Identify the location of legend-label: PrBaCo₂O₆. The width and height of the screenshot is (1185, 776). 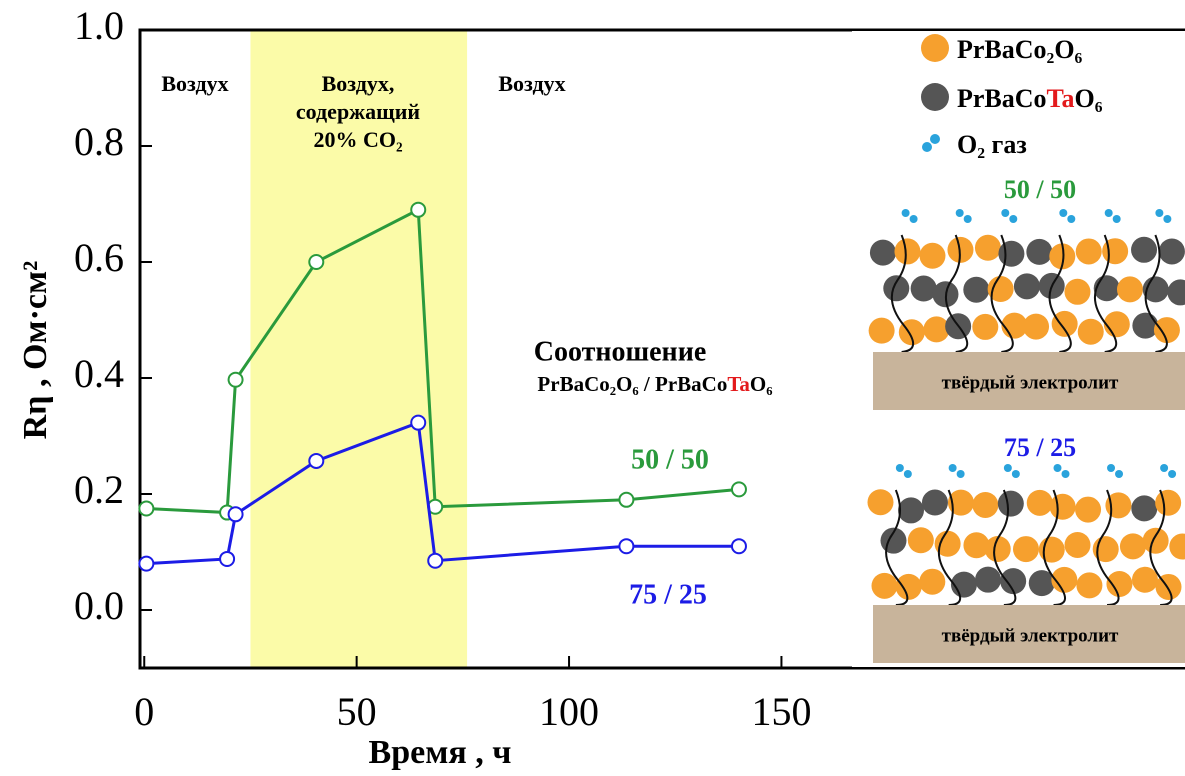
(1020, 49).